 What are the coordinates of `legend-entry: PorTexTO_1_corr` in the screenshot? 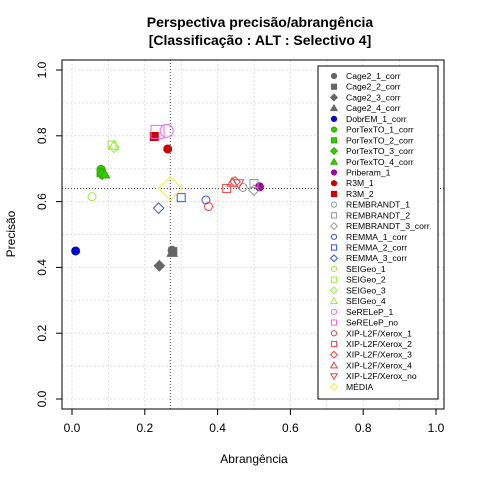 It's located at (380, 130).